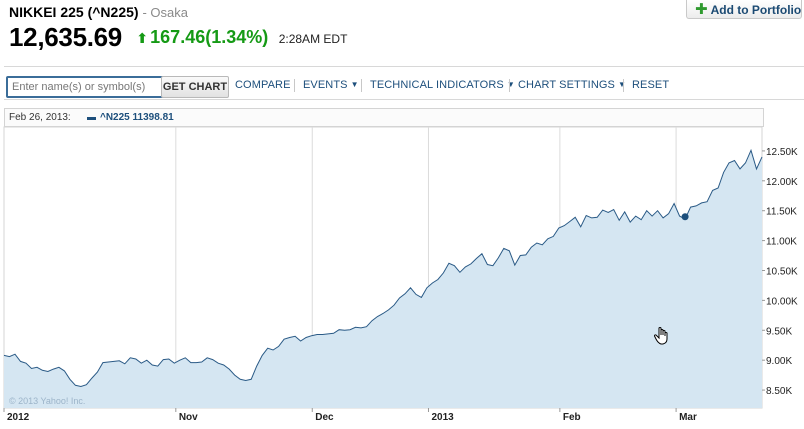 The image size is (804, 429). I want to click on quote-time: 2:28AM EDT, so click(313, 38).